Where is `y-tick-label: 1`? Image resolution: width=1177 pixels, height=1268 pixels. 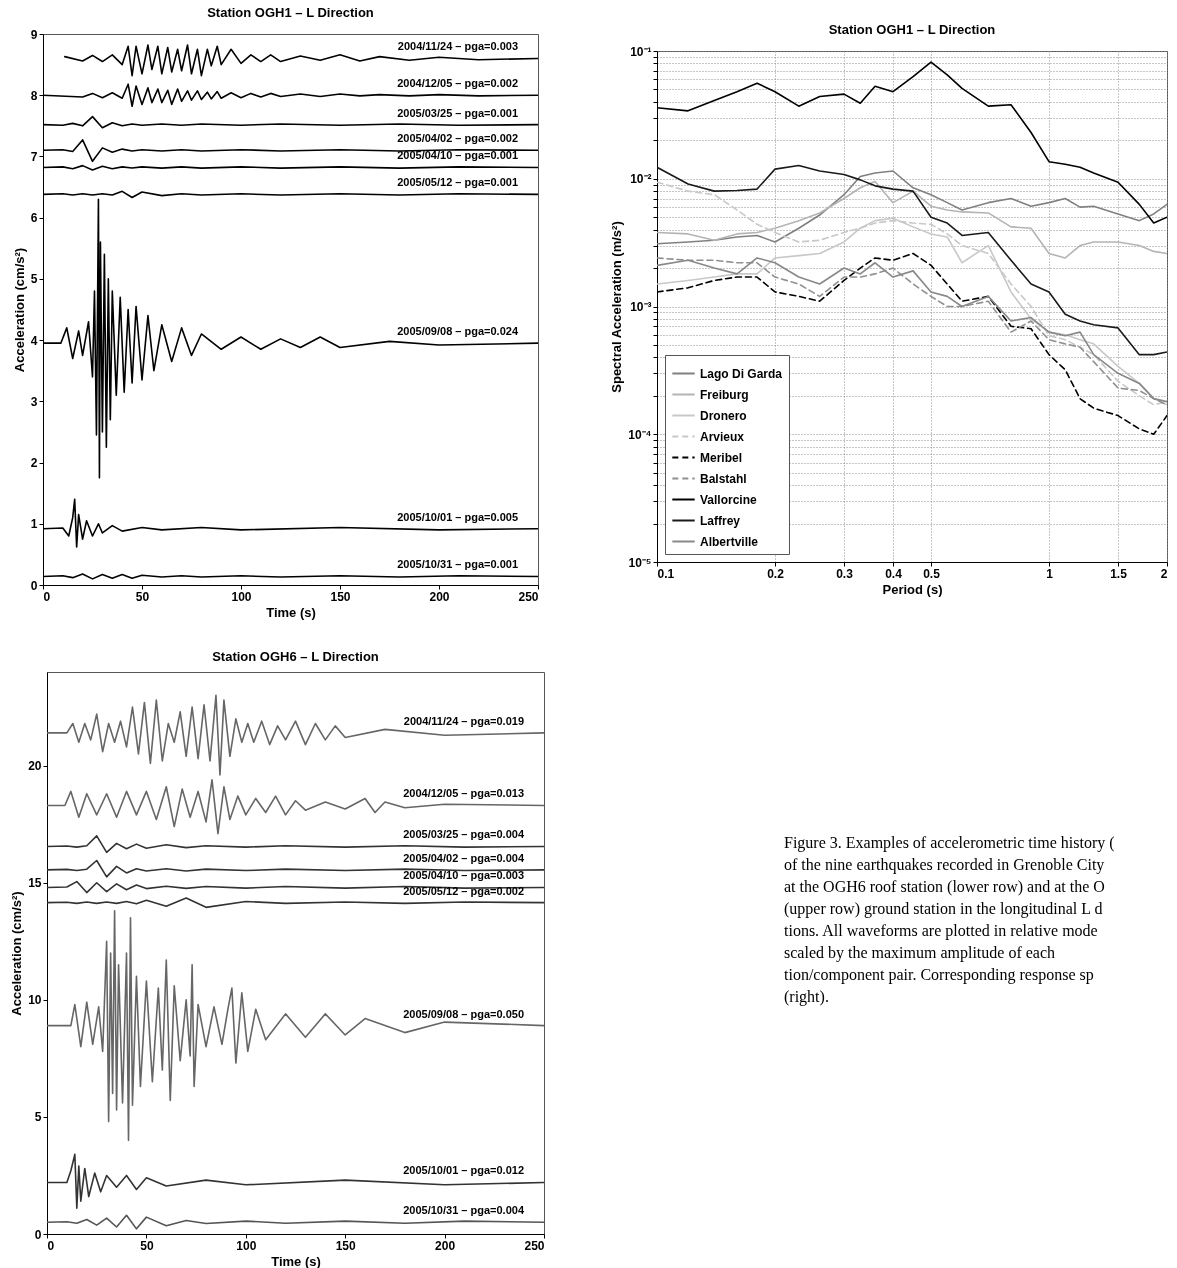 y-tick-label: 1 is located at coordinates (34, 524).